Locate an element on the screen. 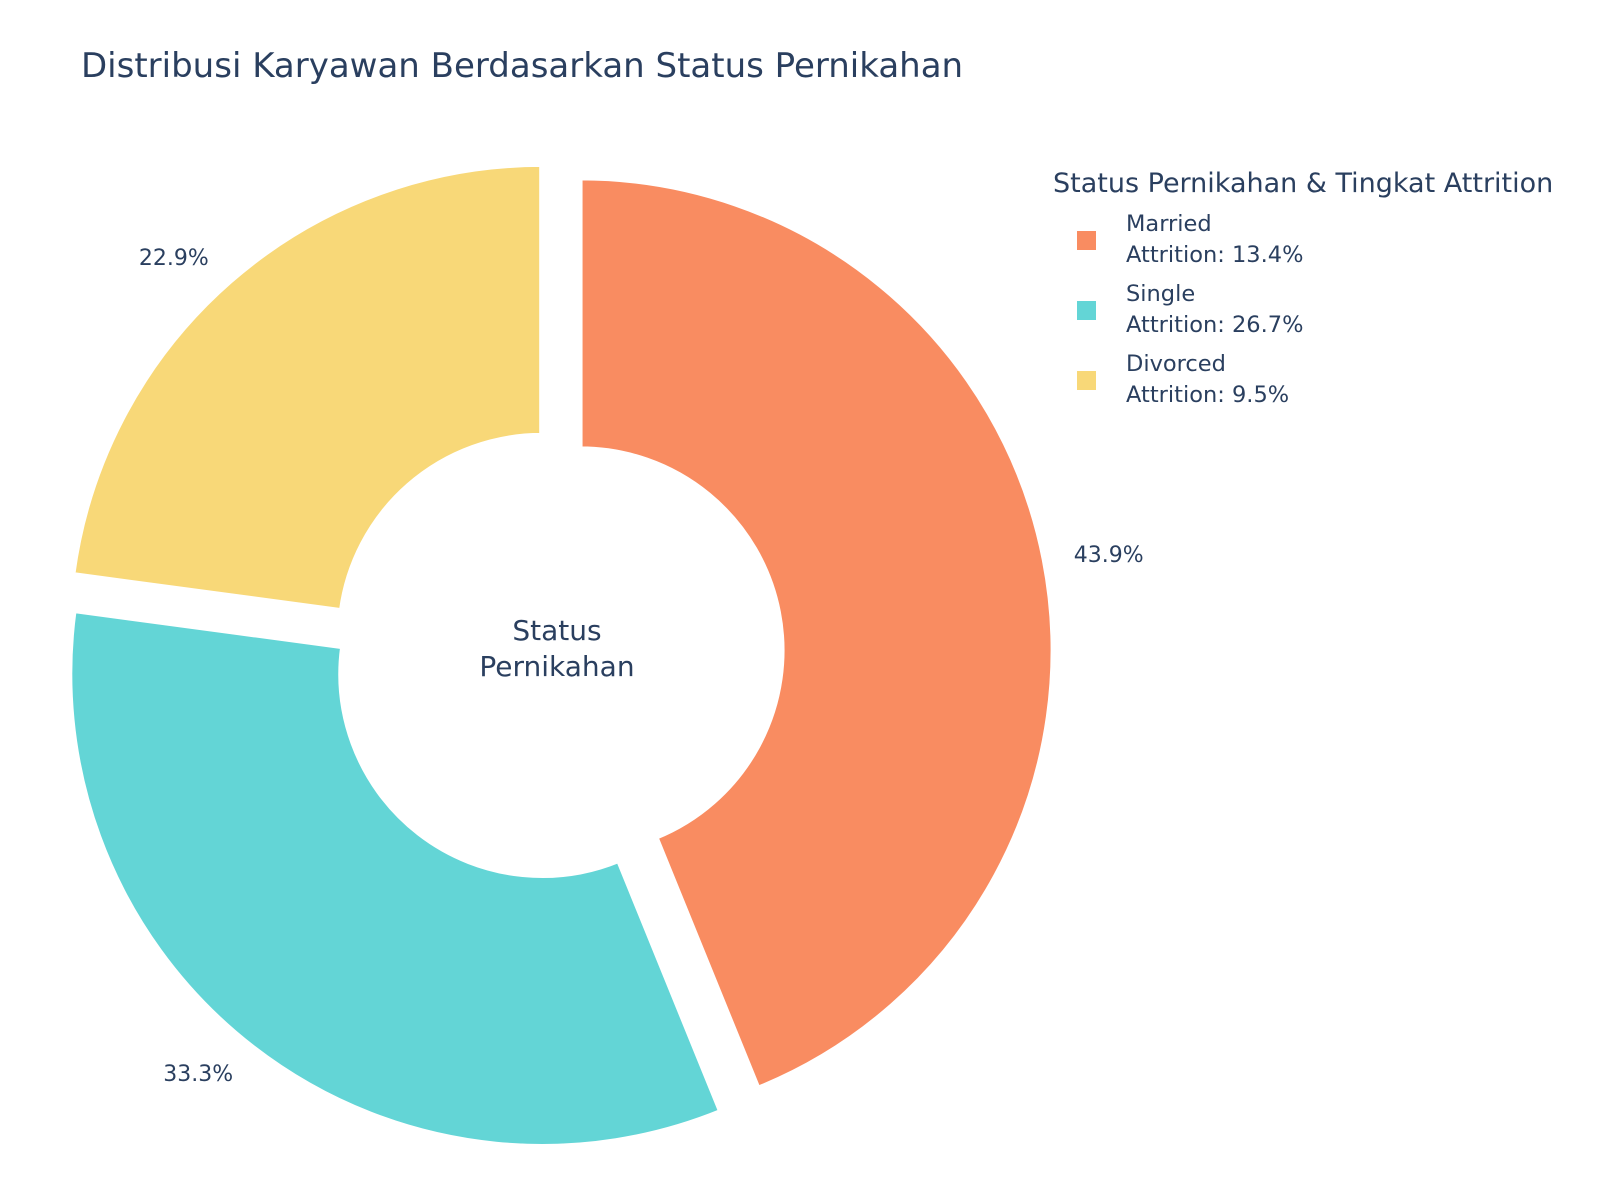 This screenshot has height=1200, width=1600. slice-label-married: 43.9% is located at coordinates (1109, 555).